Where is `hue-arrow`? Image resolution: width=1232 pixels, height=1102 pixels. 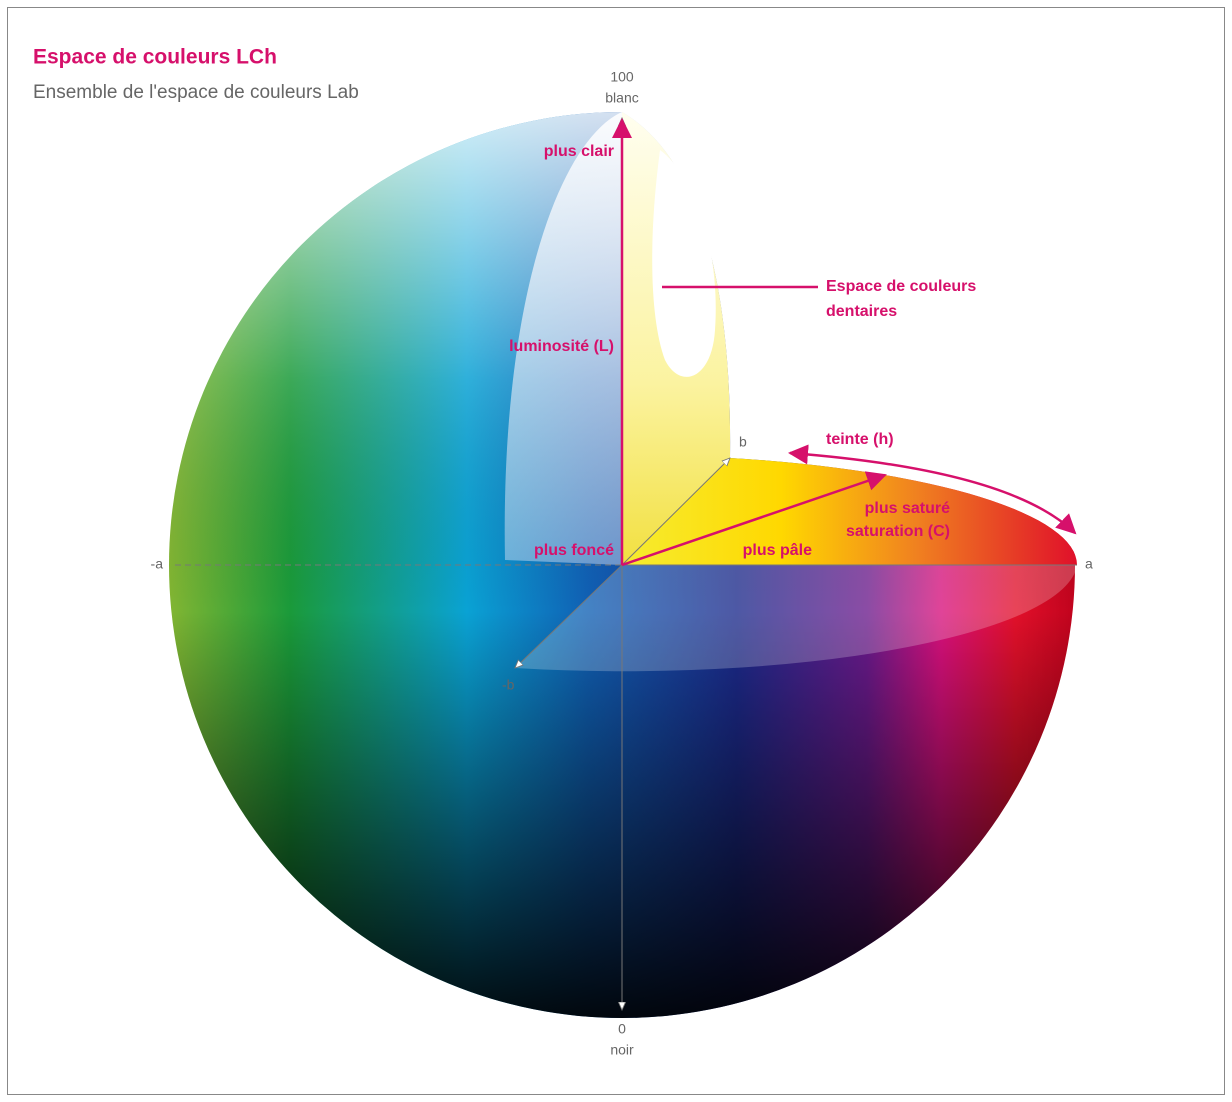
hue-arrow is located at coordinates (932, 489).